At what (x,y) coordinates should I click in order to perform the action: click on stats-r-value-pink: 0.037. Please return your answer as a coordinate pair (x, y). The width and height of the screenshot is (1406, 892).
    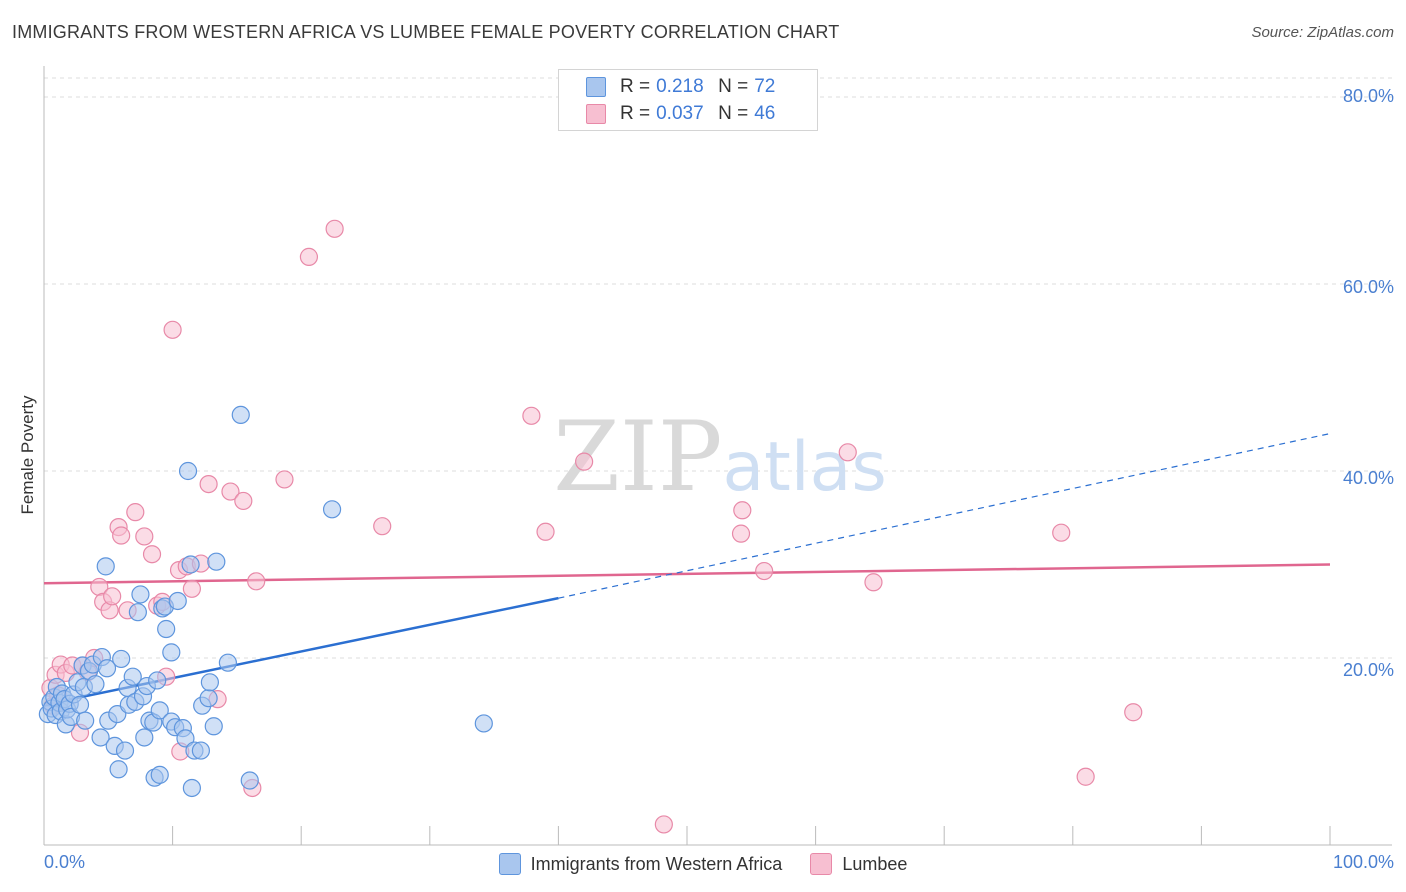
    Looking at the image, I should click on (680, 113).